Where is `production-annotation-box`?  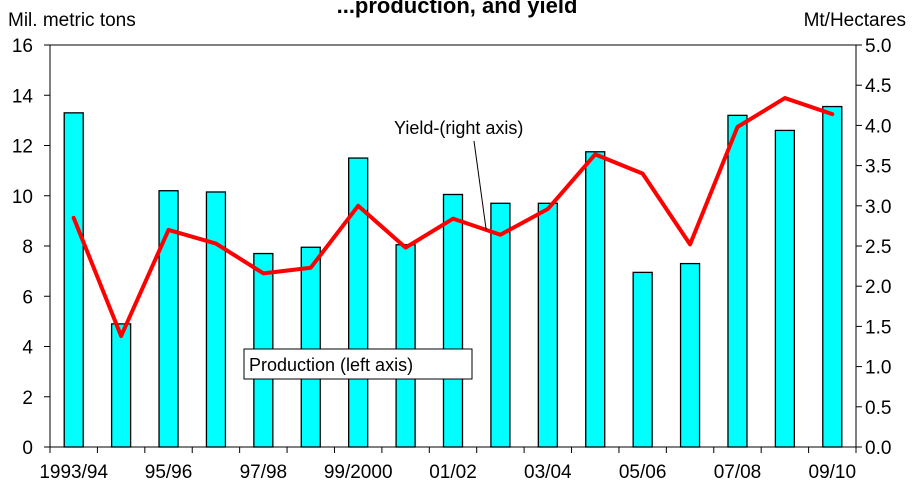
production-annotation-box is located at coordinates (358, 364).